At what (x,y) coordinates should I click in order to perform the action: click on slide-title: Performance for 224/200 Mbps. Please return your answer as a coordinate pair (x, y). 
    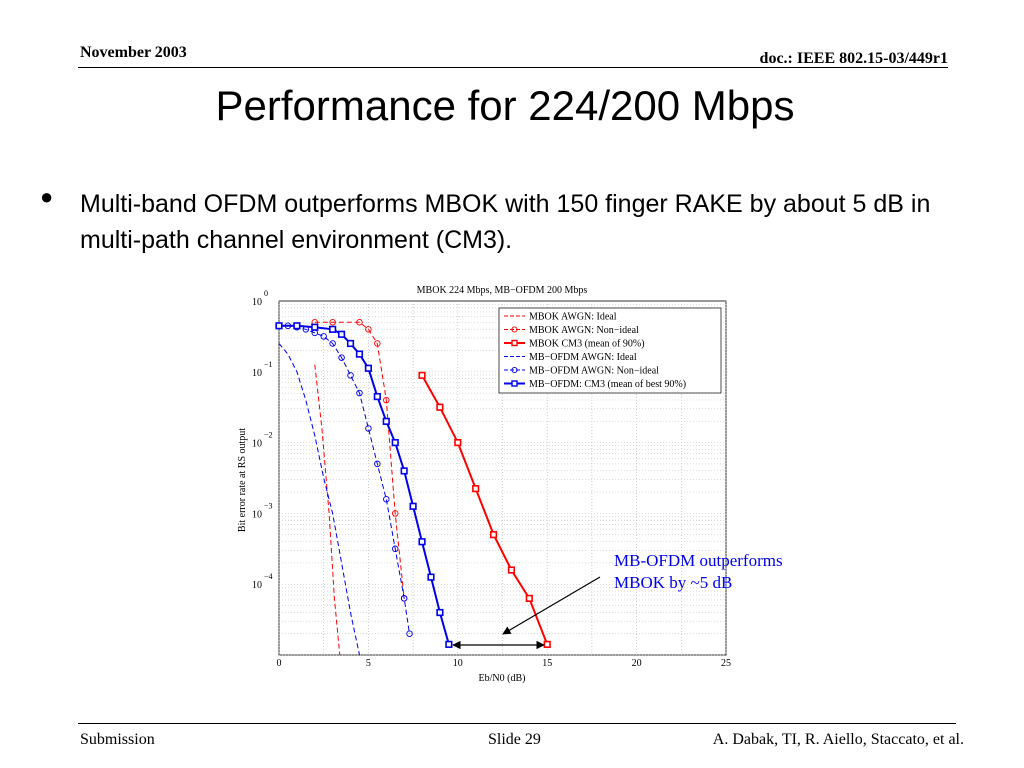
    Looking at the image, I should click on (505, 105).